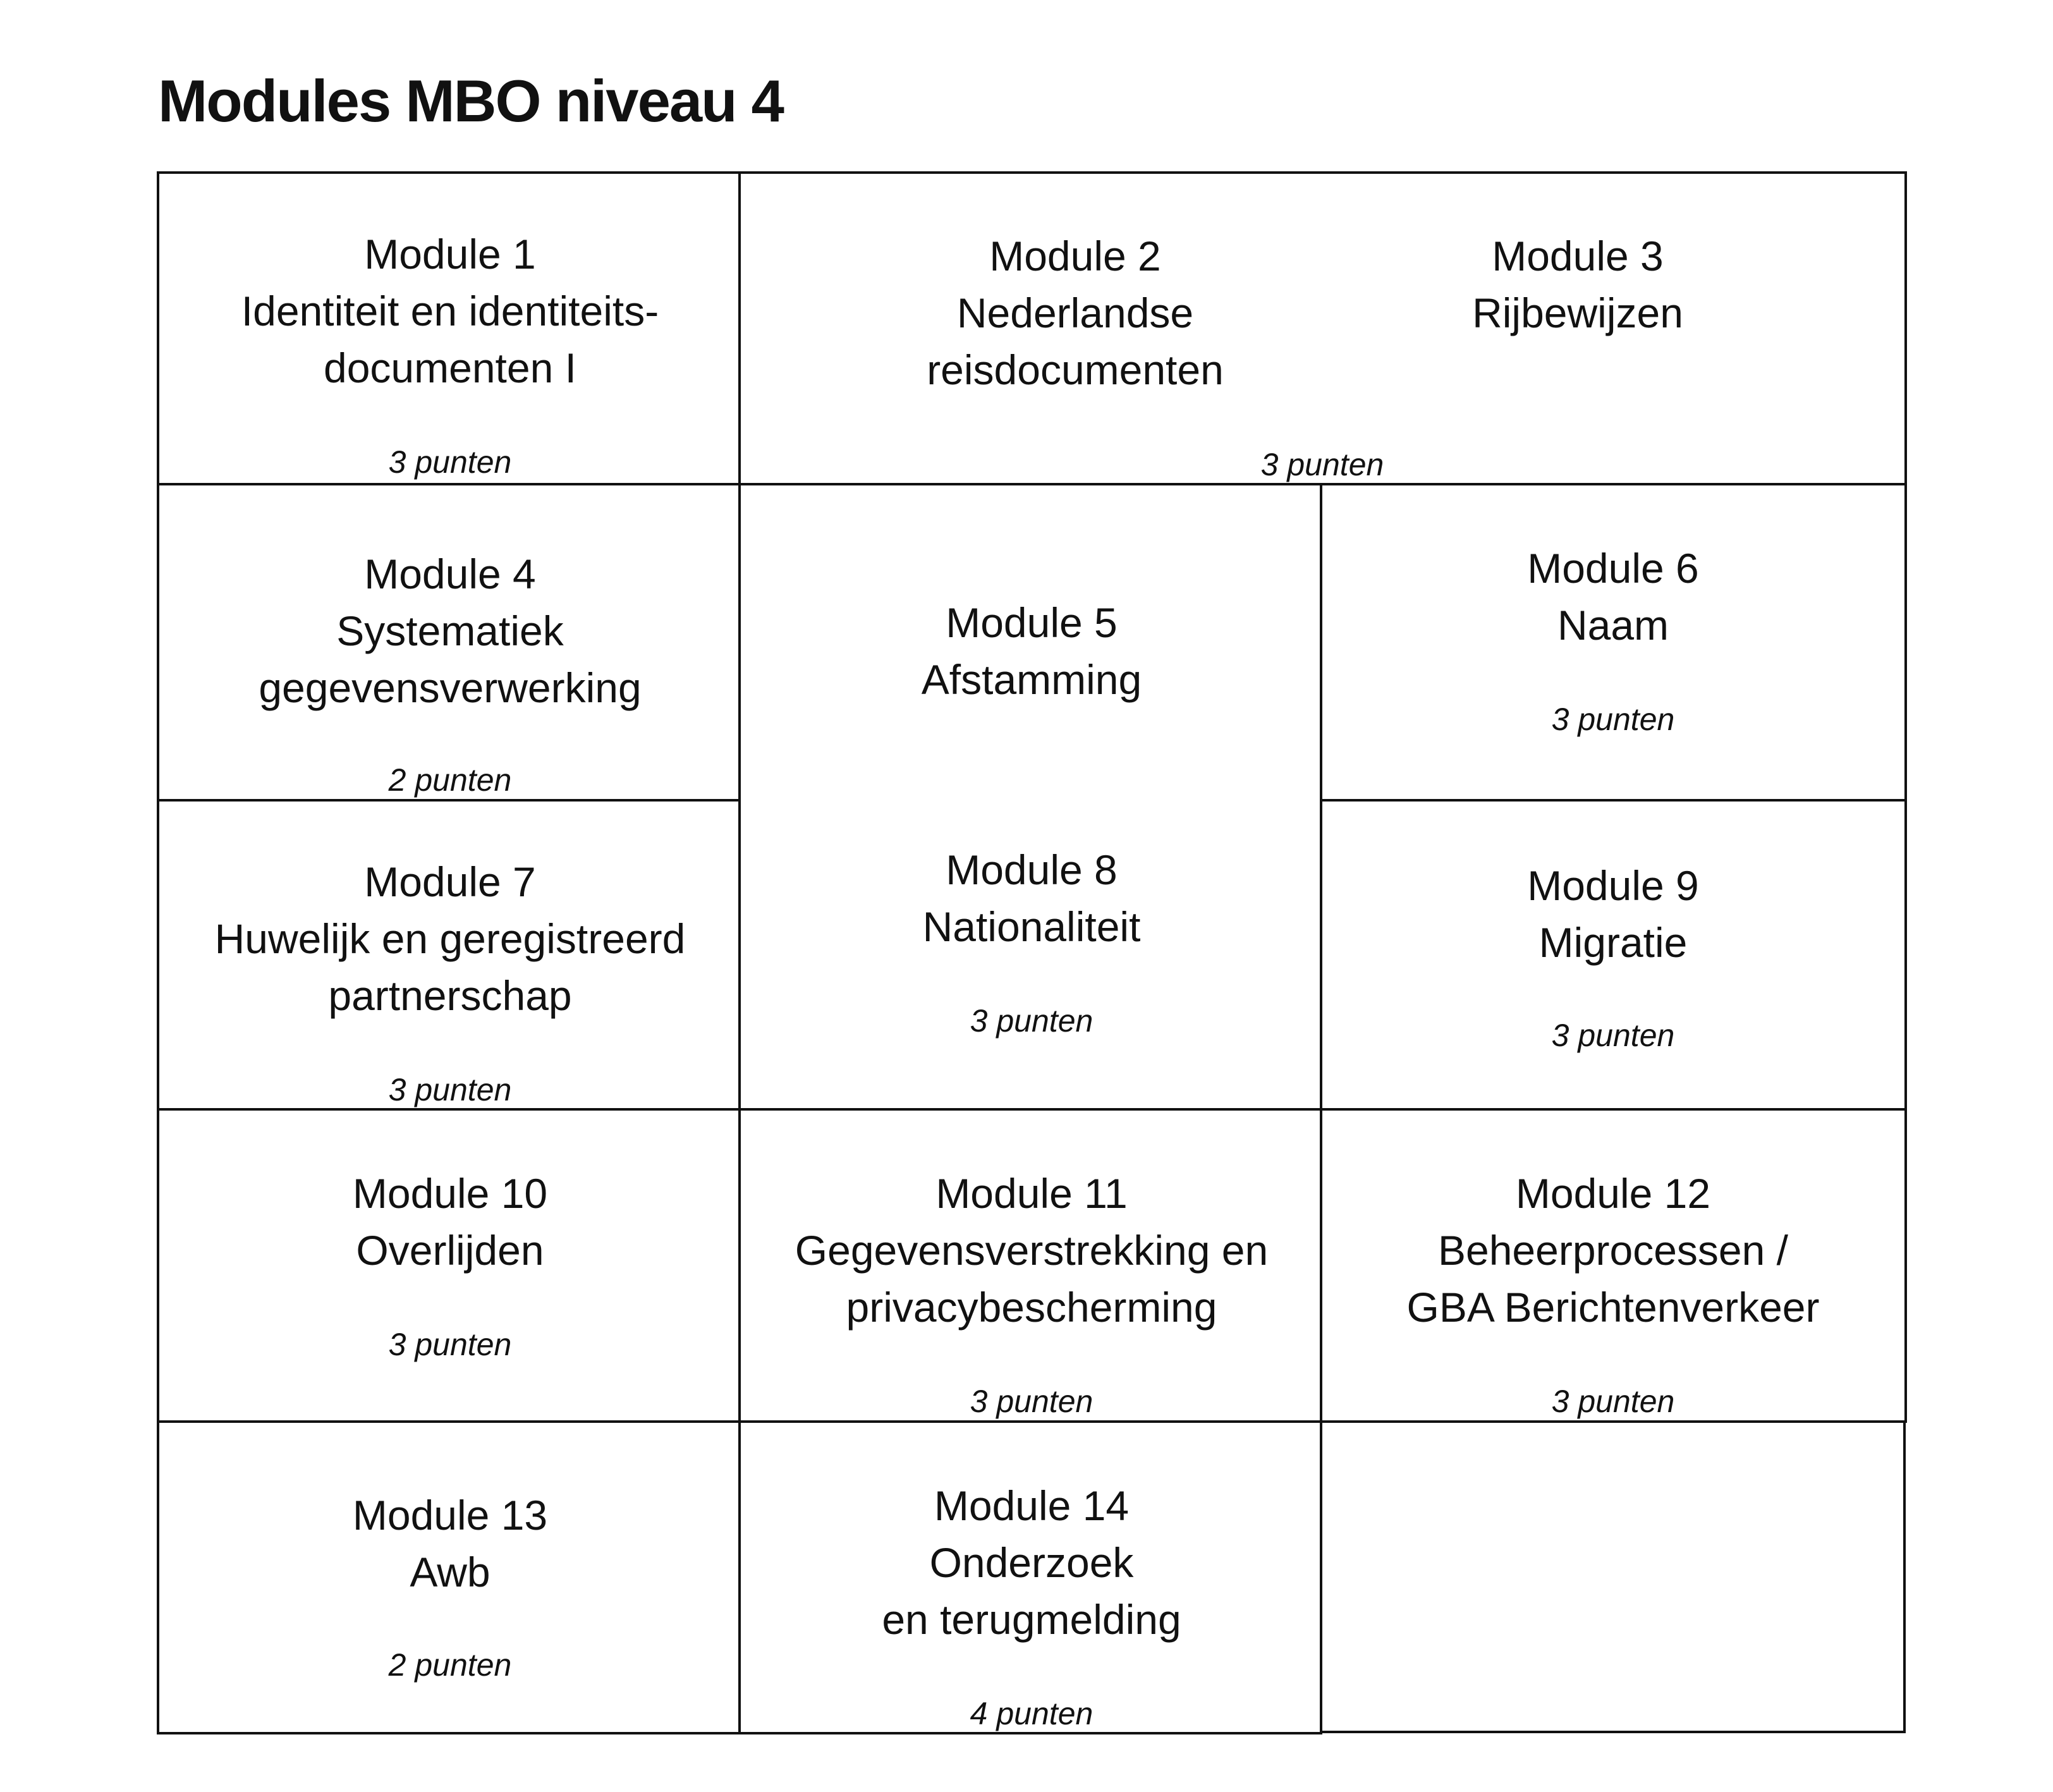 The width and height of the screenshot is (2053, 1792). I want to click on module-name: partnerschap, so click(450, 995).